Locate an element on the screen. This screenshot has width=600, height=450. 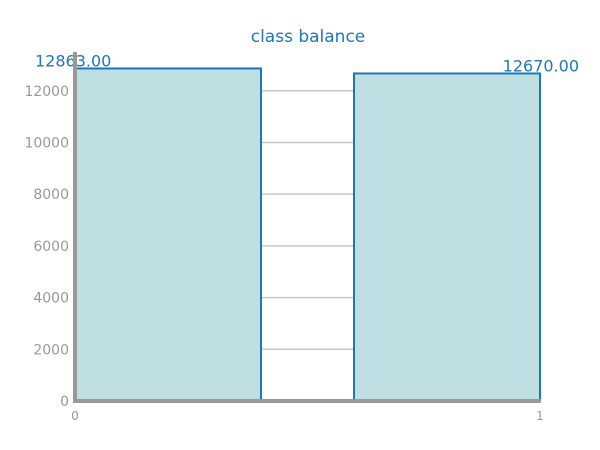
x-tick-label: 0 is located at coordinates (75, 416).